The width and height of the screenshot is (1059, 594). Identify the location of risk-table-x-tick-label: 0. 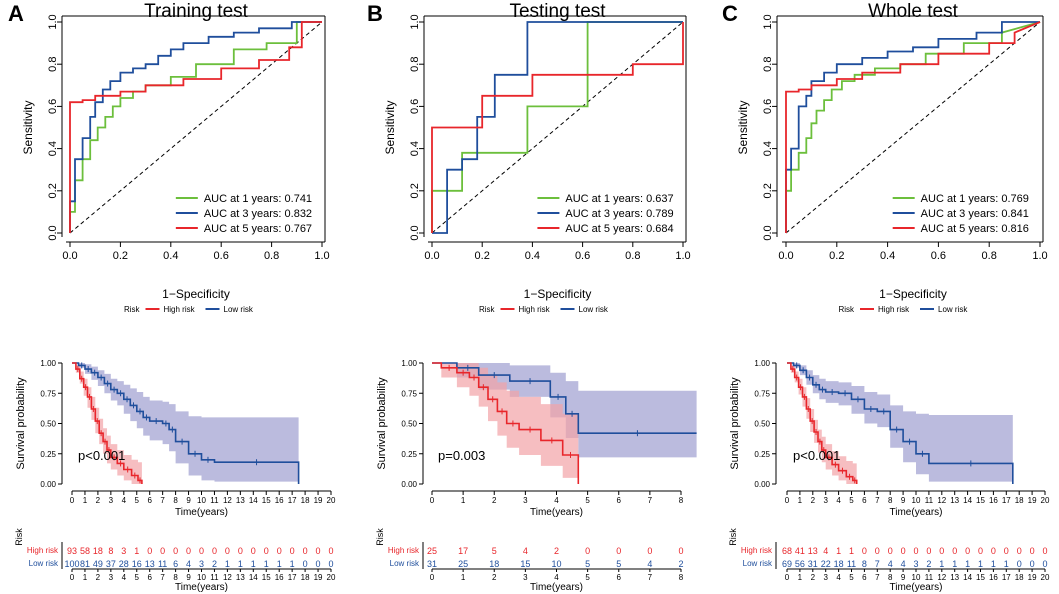
(787, 577).